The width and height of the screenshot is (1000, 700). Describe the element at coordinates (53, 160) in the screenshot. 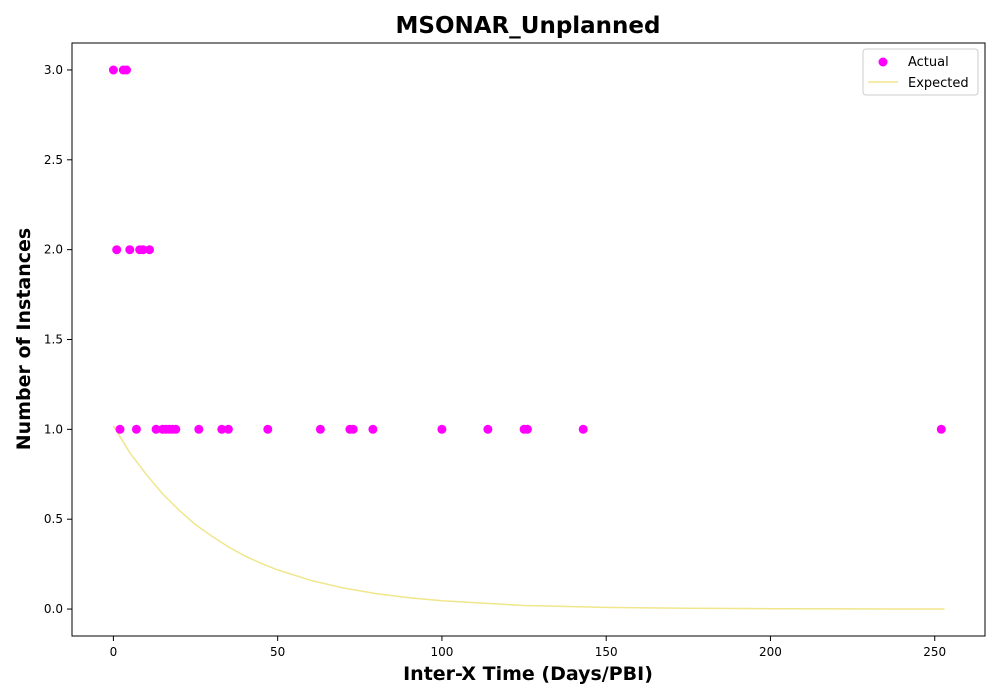

I see `y-tick-label: 2.5` at that location.